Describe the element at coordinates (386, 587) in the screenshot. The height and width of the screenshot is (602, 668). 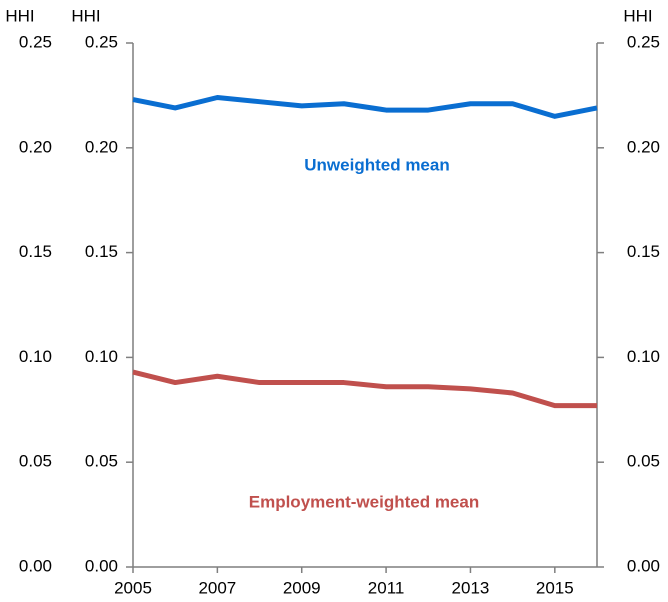
I see `x-tick-label: 2011` at that location.